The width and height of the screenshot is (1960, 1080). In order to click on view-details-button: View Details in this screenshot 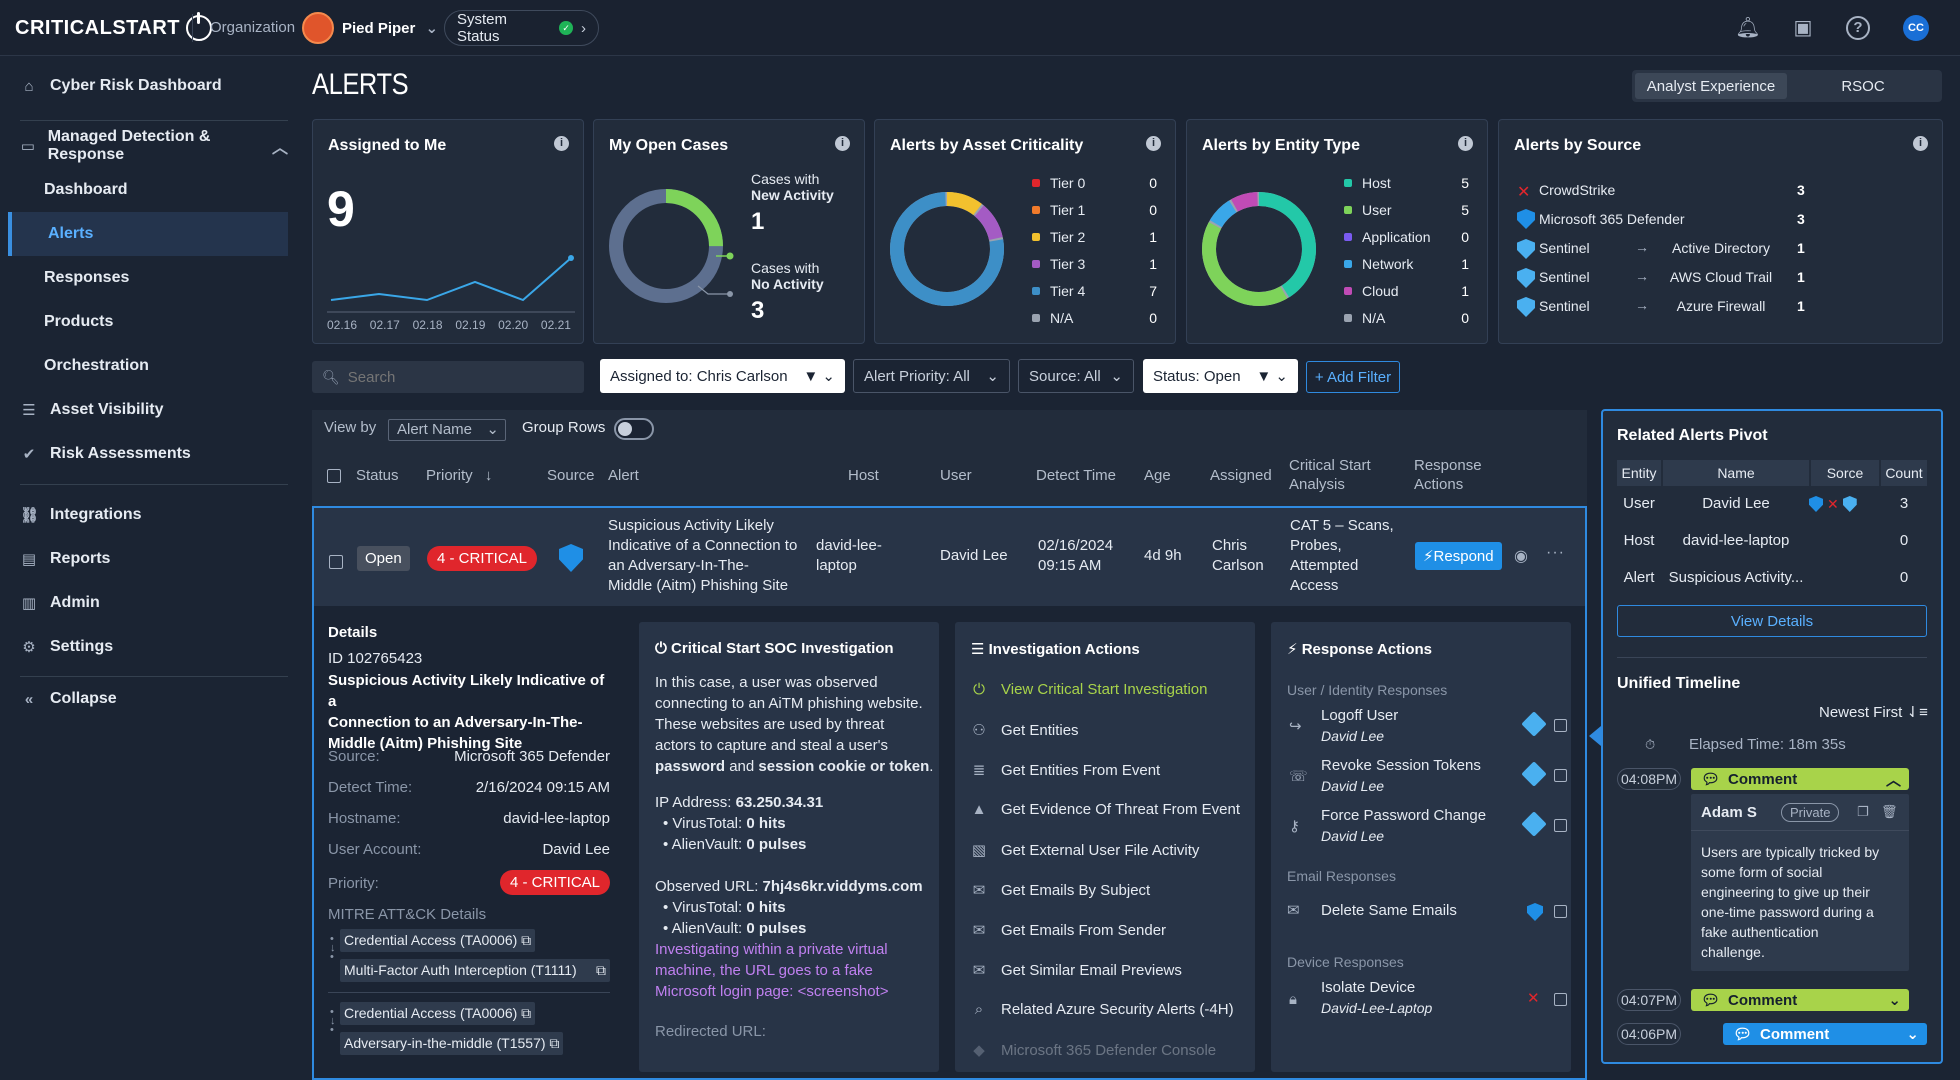, I will do `click(1772, 621)`.